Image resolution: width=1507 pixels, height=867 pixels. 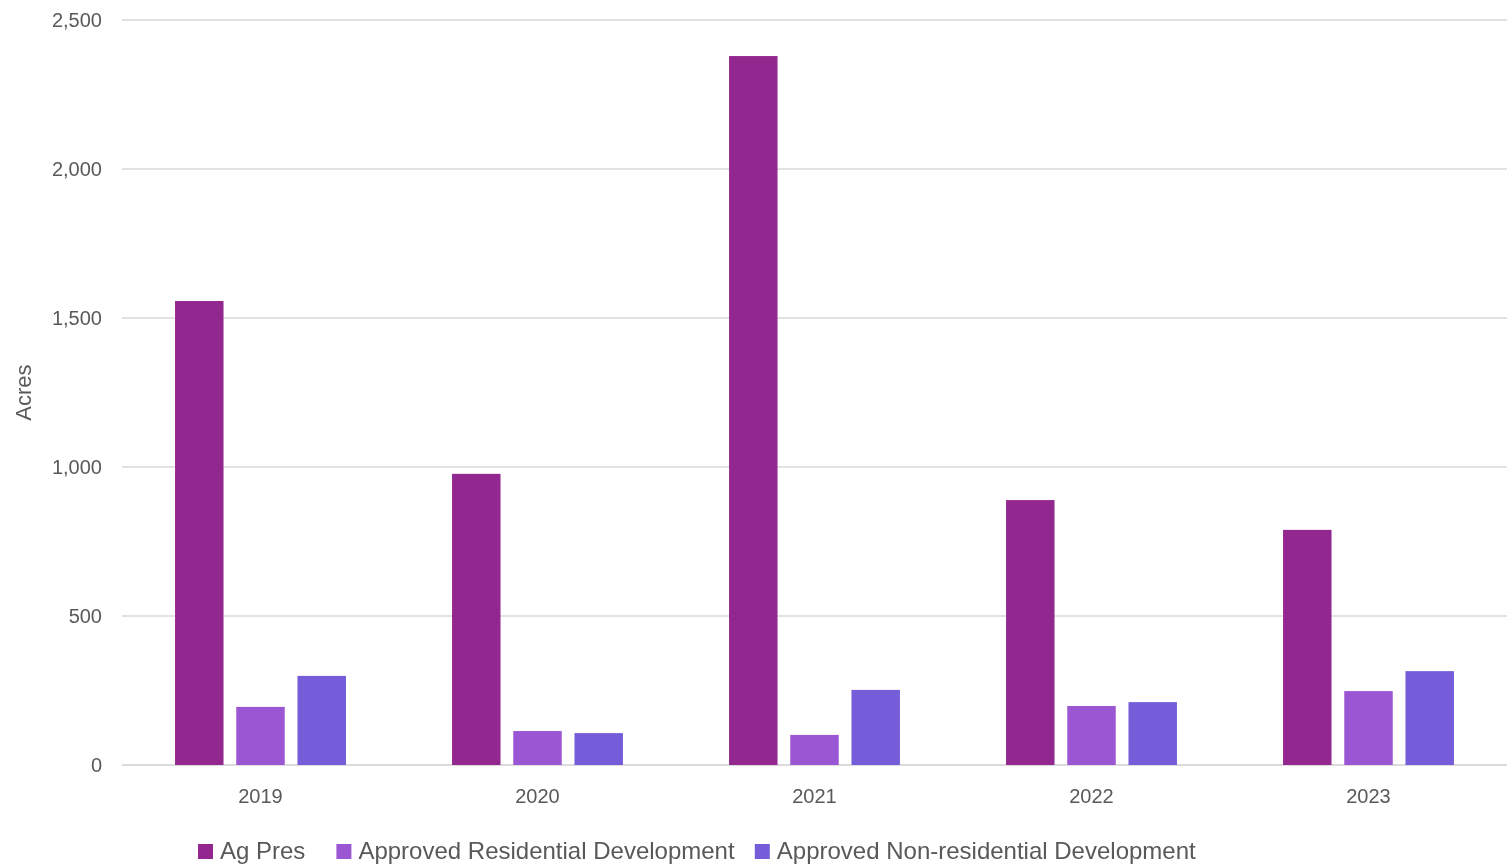 I want to click on x-tick-label: 2023, so click(x=1368, y=796).